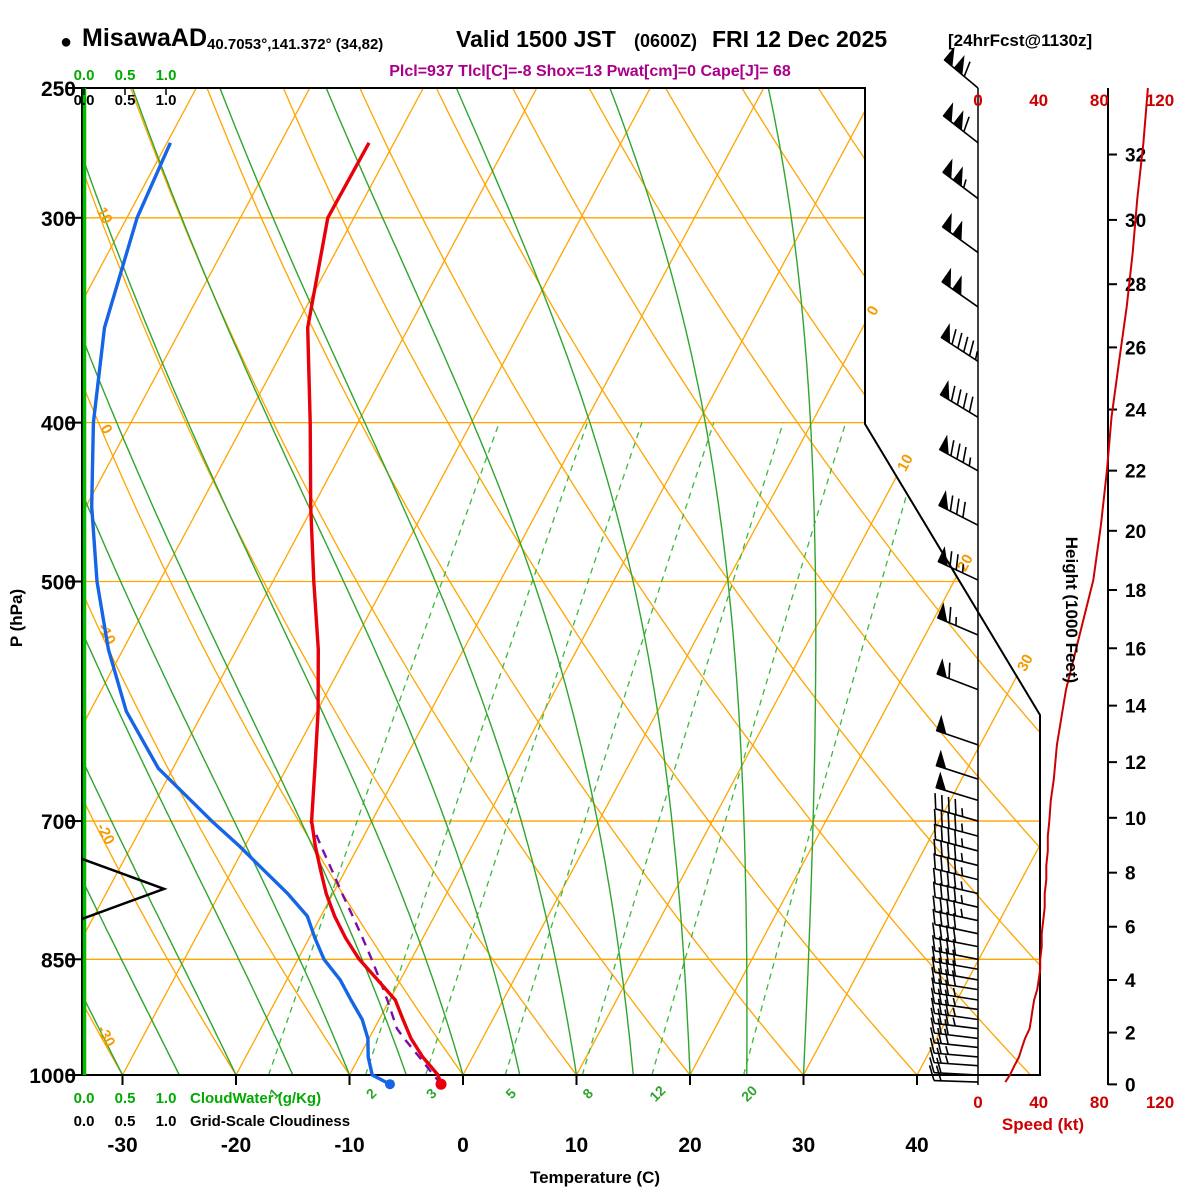  What do you see at coordinates (58, 822) in the screenshot?
I see `pressure-tick-label: 700` at bounding box center [58, 822].